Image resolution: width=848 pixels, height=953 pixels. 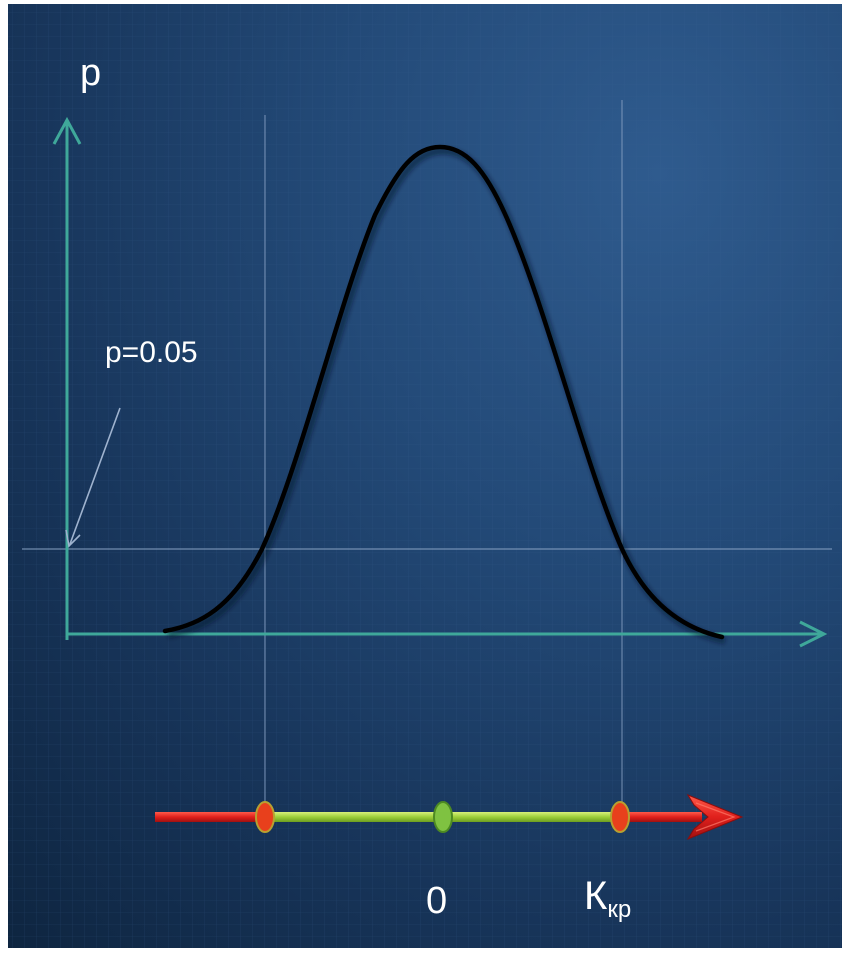 I want to click on threshold-pointer-arrow, so click(x=93, y=477).